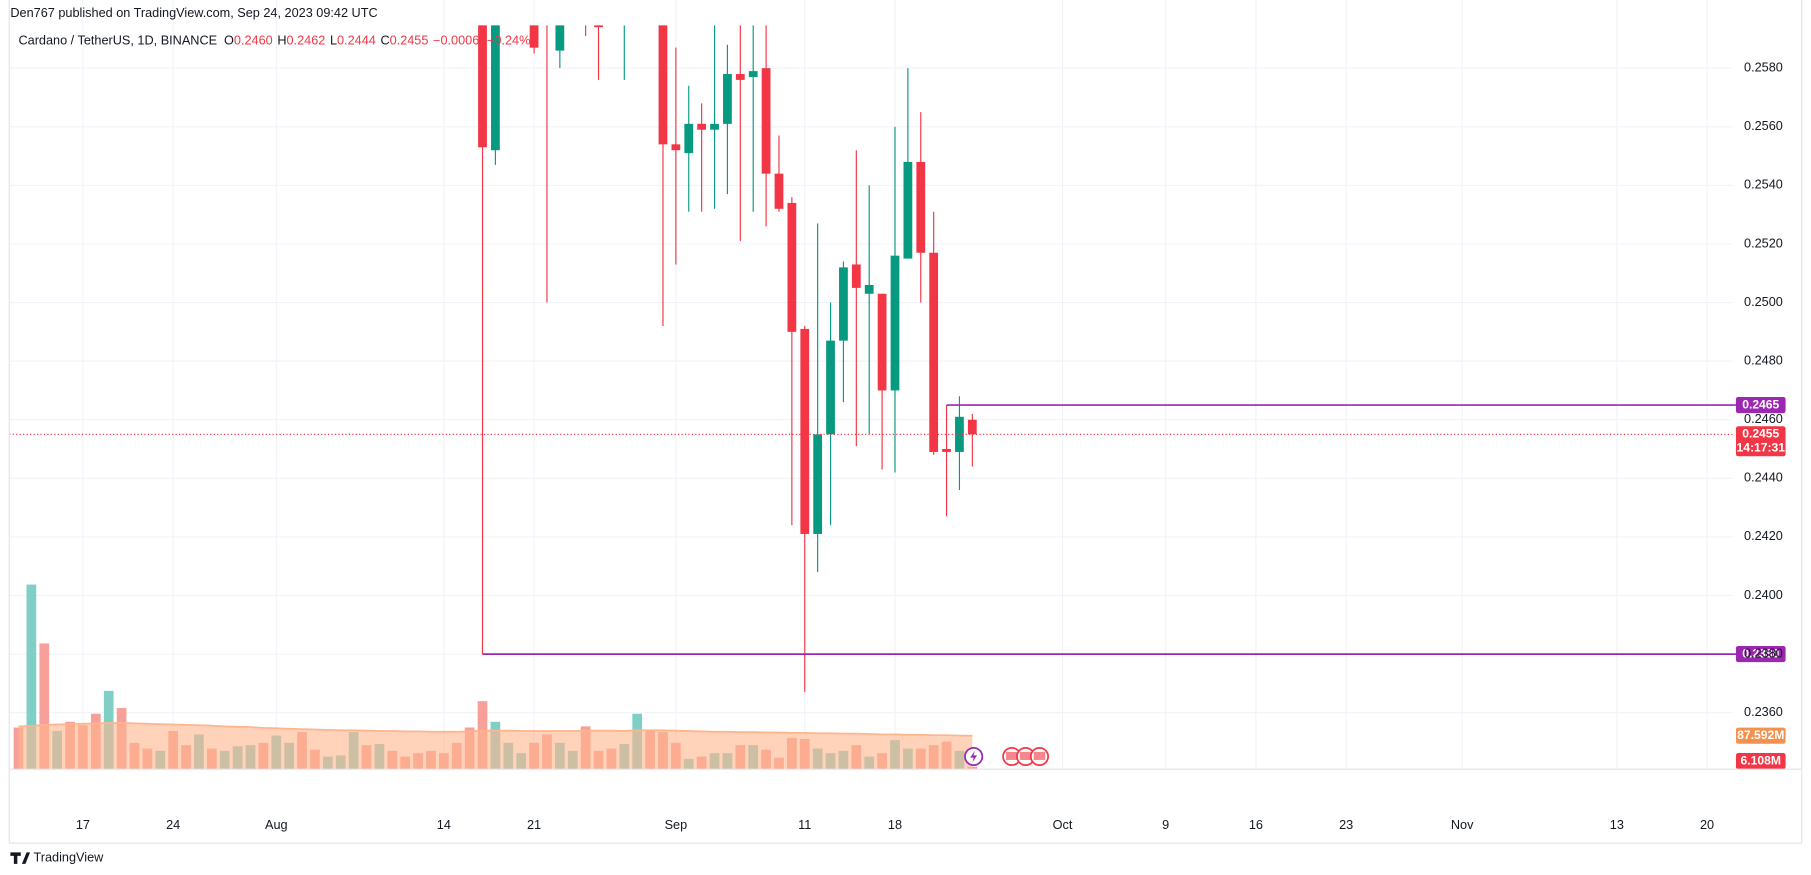  What do you see at coordinates (1462, 825) in the screenshot?
I see `x-tick-label: Nov` at bounding box center [1462, 825].